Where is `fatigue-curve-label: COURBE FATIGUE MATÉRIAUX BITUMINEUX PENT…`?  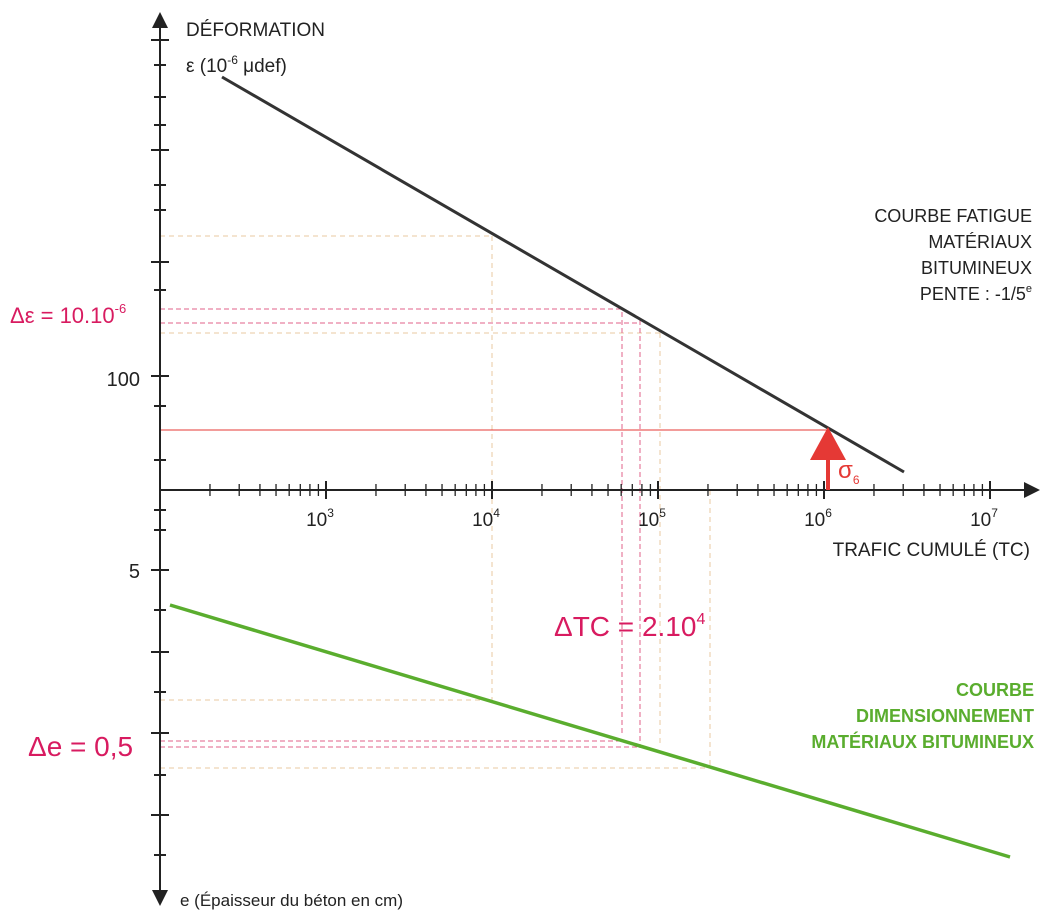
fatigue-curve-label: COURBE FATIGUE MATÉRIAUX BITUMINEUX PENT… is located at coordinates (953, 255).